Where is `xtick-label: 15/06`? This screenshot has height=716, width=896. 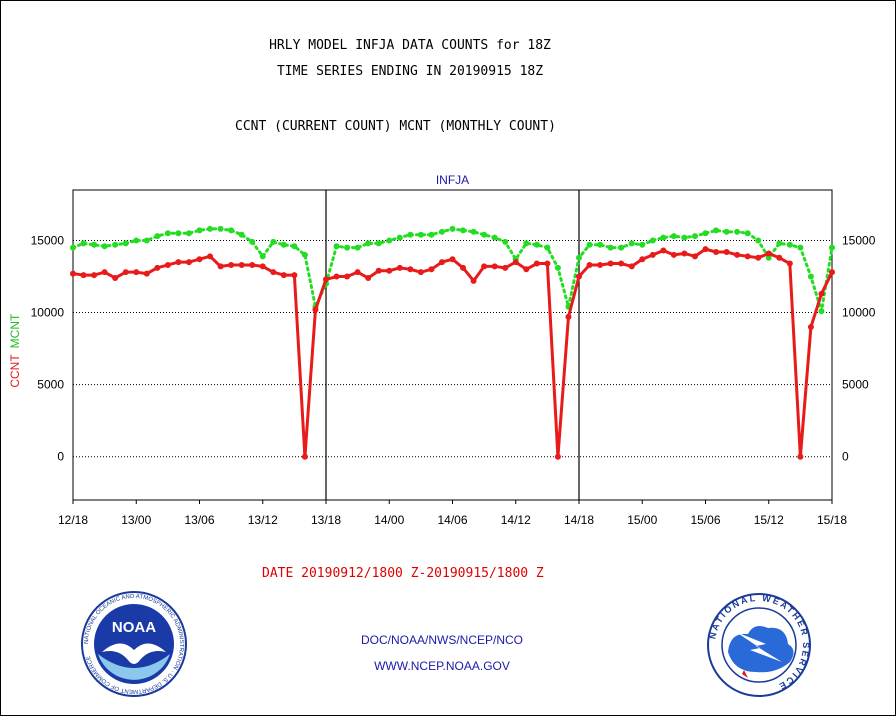 xtick-label: 15/06 is located at coordinates (705, 520).